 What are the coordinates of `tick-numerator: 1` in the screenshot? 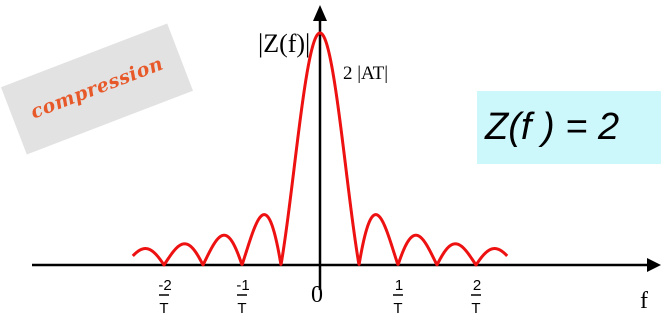 It's located at (399, 285).